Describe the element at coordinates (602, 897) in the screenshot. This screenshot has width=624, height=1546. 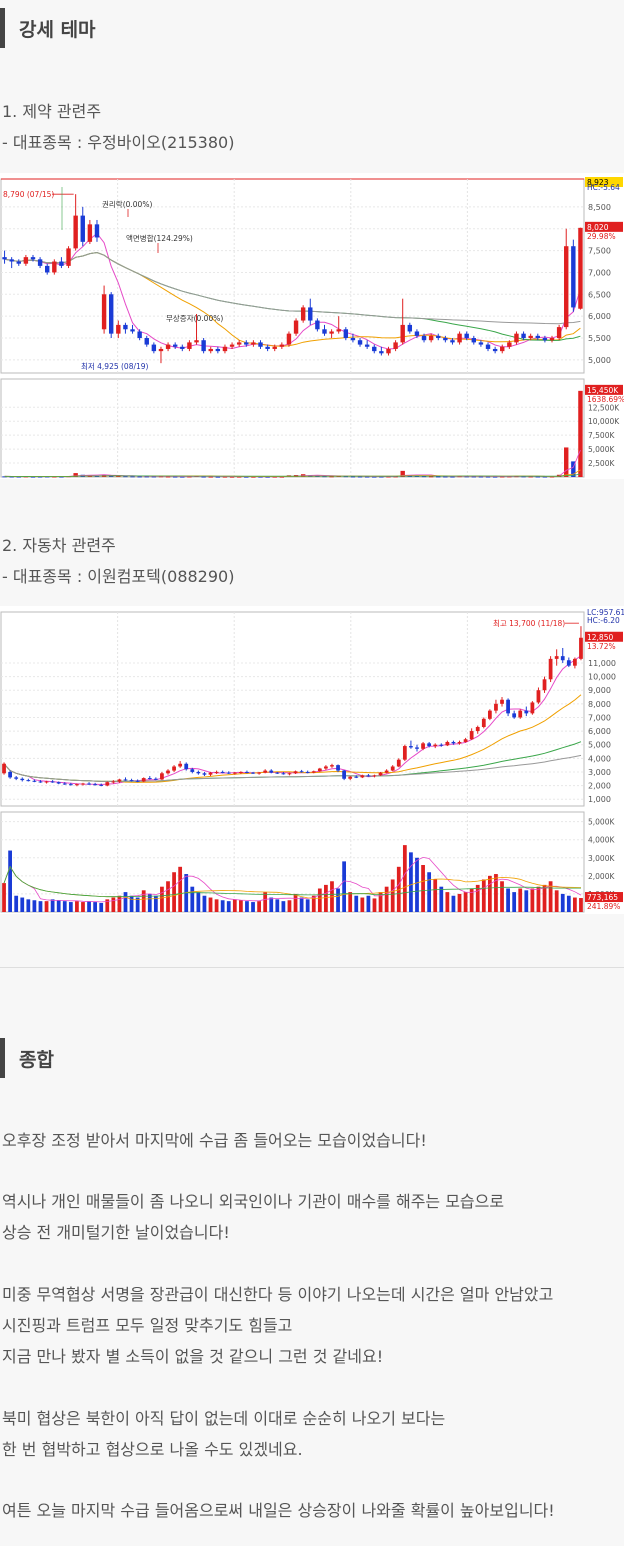
I see `volume-tag: 773,165` at that location.